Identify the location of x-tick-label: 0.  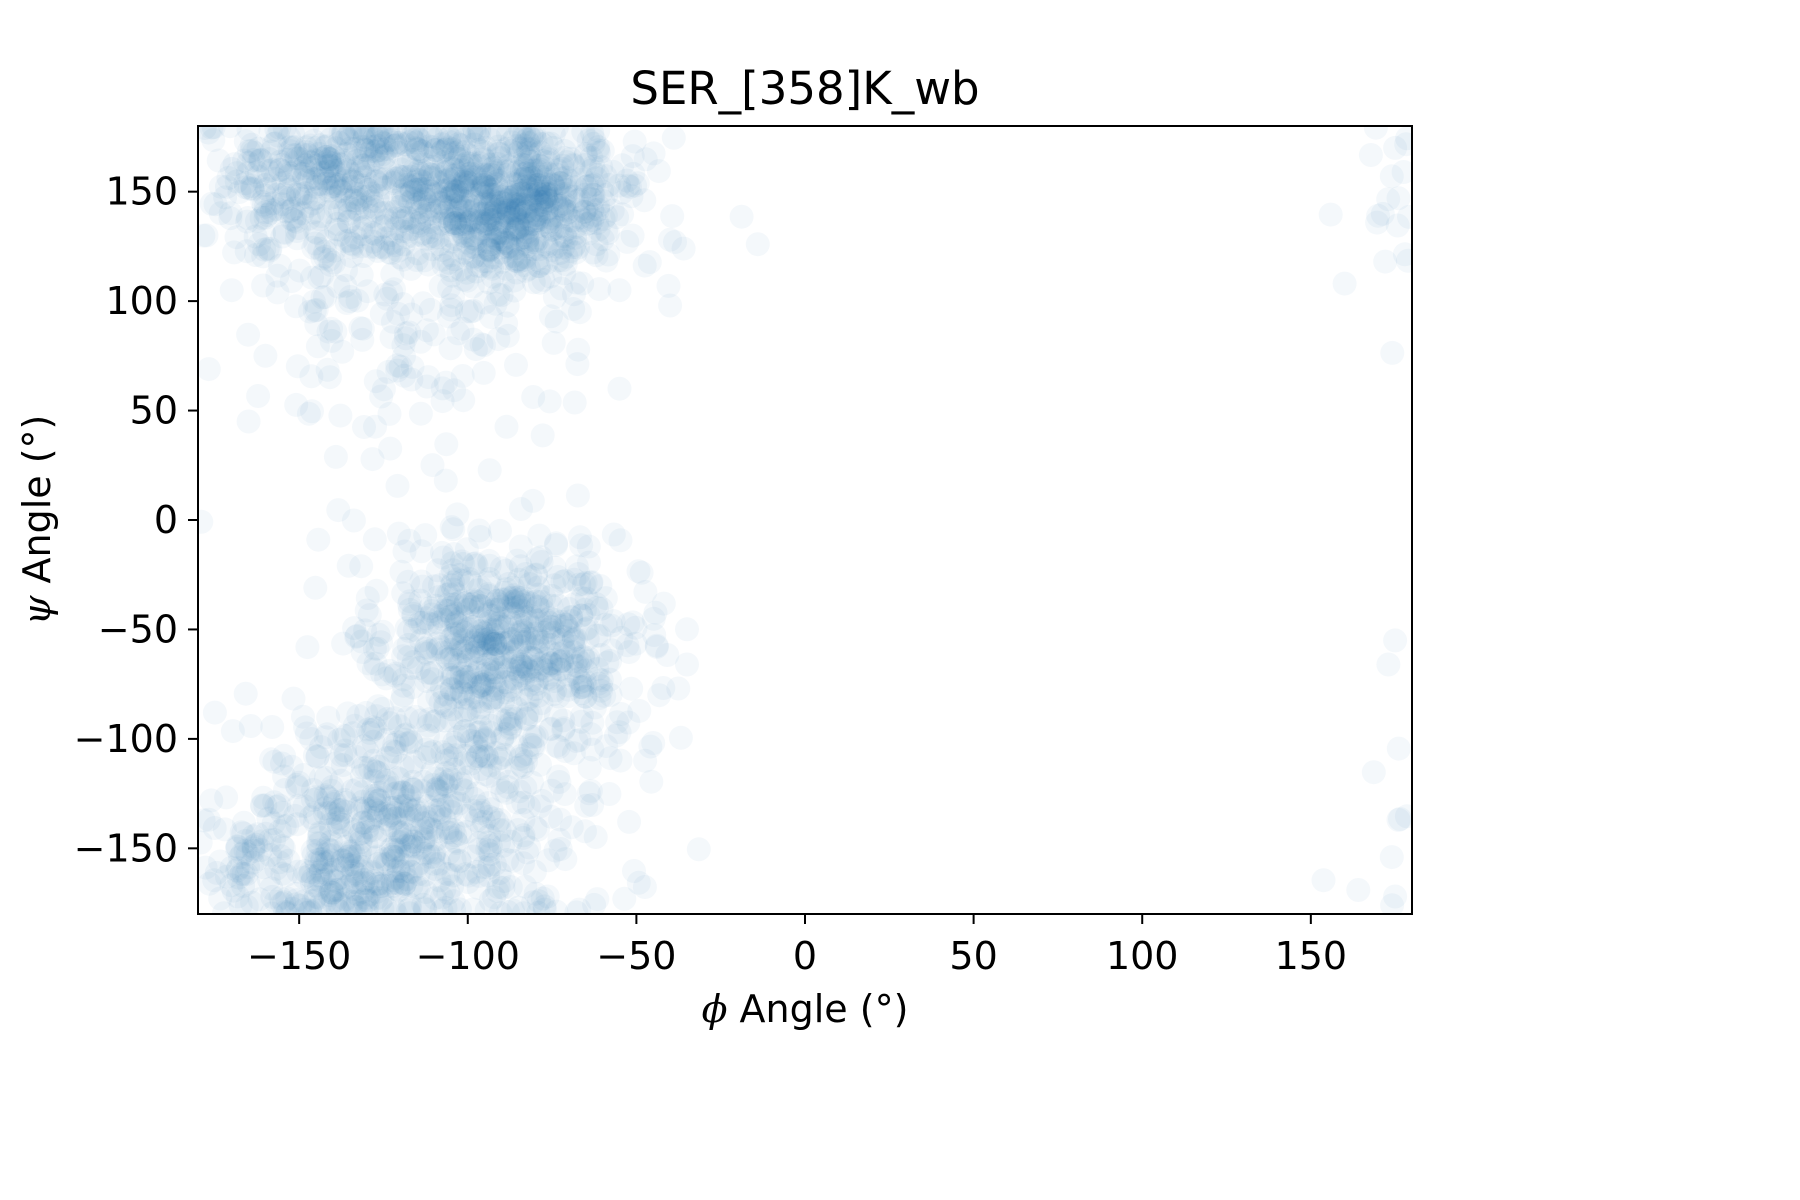
(805, 956).